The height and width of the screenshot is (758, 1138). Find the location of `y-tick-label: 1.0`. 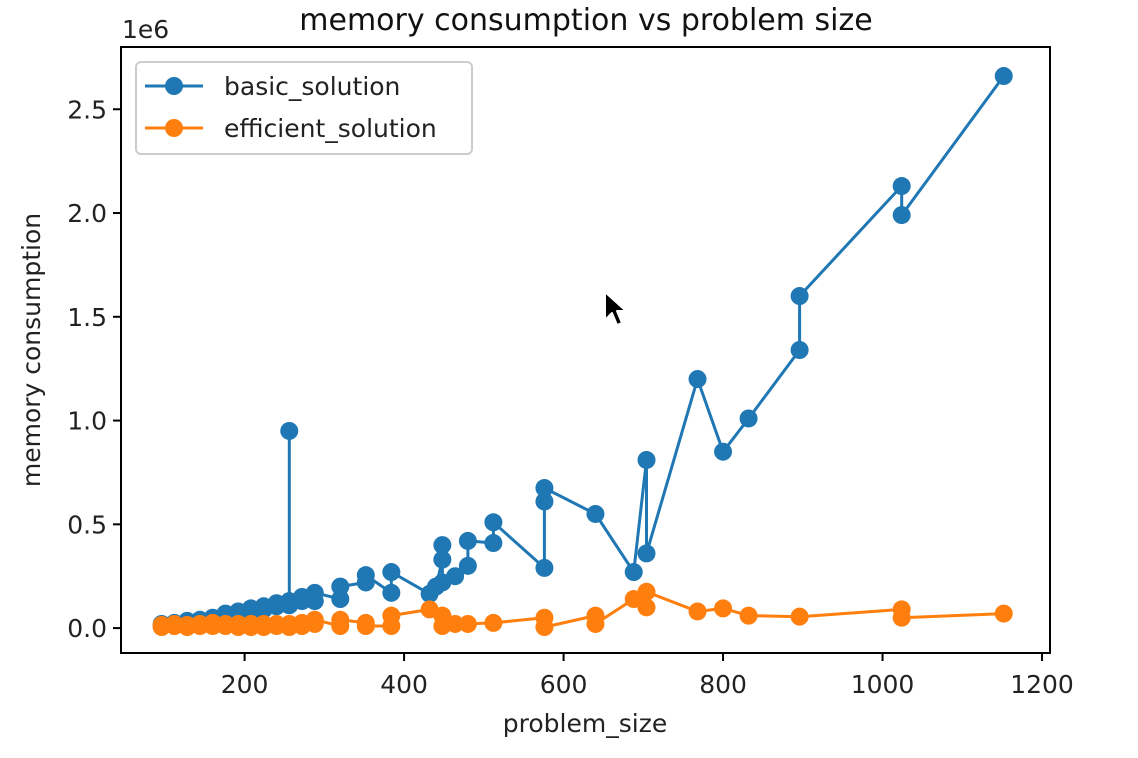

y-tick-label: 1.0 is located at coordinates (87, 421).